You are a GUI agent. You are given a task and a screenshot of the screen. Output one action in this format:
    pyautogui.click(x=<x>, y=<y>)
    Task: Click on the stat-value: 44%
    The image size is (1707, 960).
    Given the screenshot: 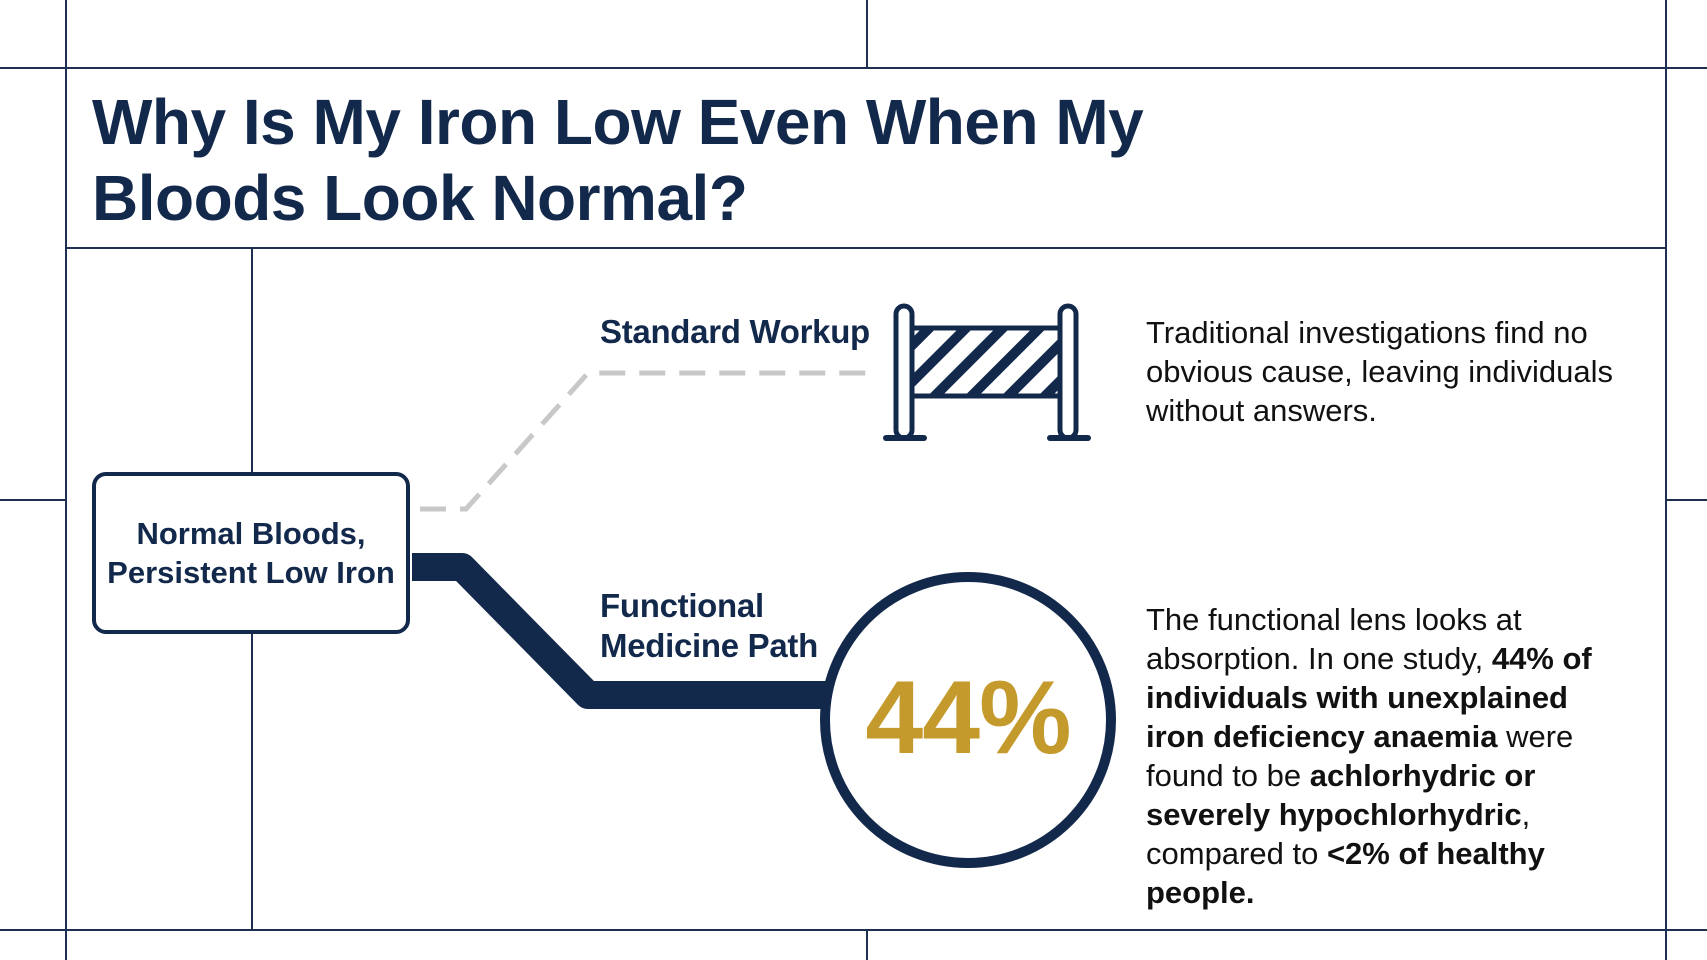 What is the action you would take?
    pyautogui.click(x=968, y=718)
    